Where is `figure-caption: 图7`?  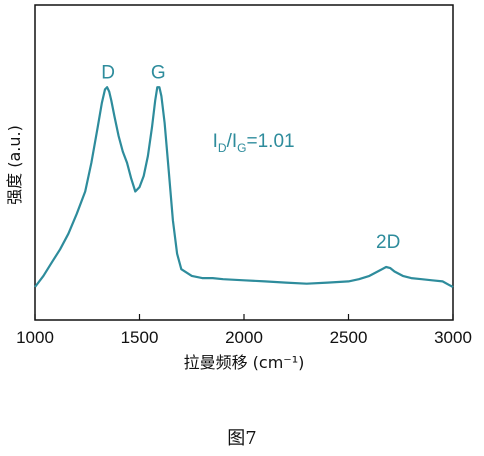 figure-caption: 图7 is located at coordinates (242, 438).